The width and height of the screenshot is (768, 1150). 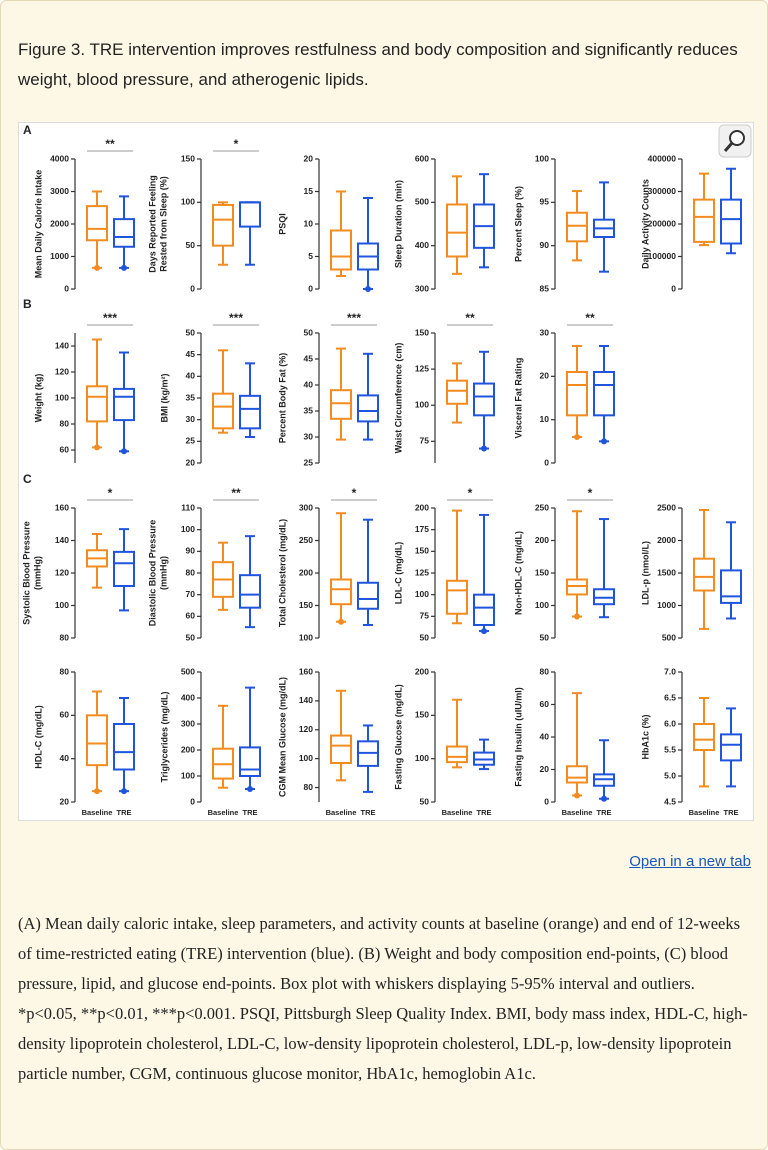 What do you see at coordinates (163, 224) in the screenshot?
I see `y-axis-label: Rested from Sleep (%)` at bounding box center [163, 224].